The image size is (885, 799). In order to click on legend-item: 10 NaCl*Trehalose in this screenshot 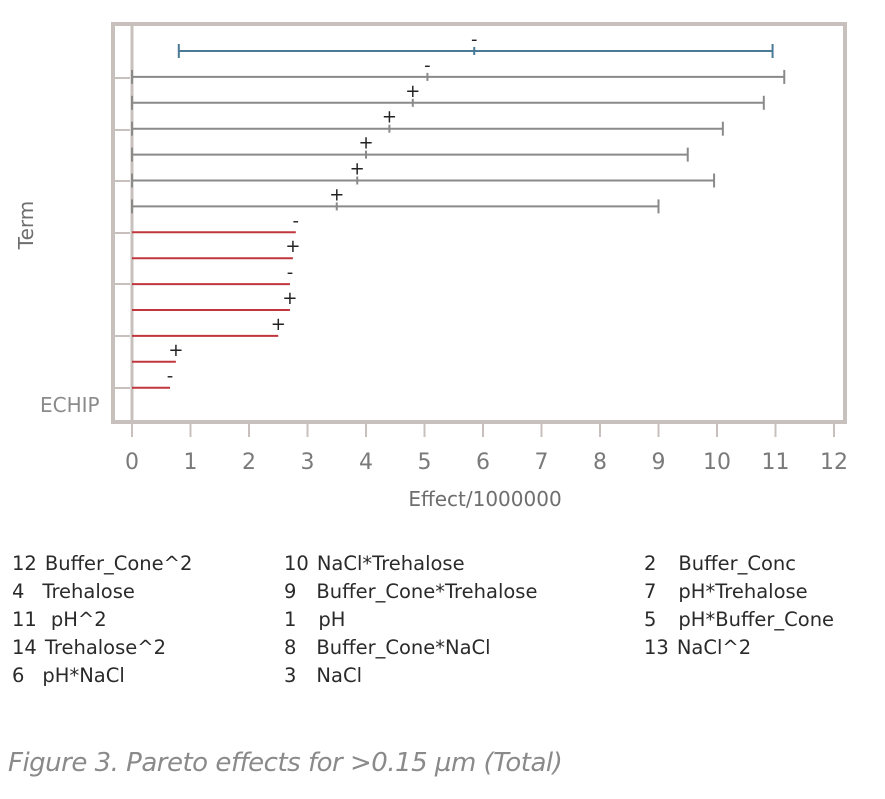, I will do `click(374, 563)`.